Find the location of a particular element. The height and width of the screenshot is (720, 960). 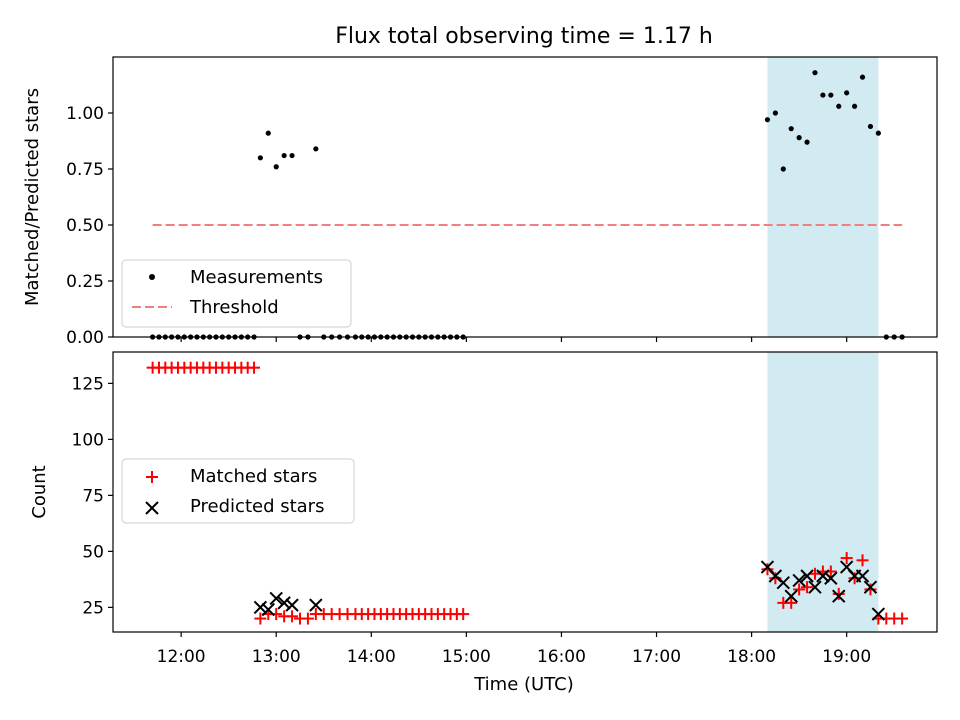

x-tick-label: 17:00 is located at coordinates (656, 657).